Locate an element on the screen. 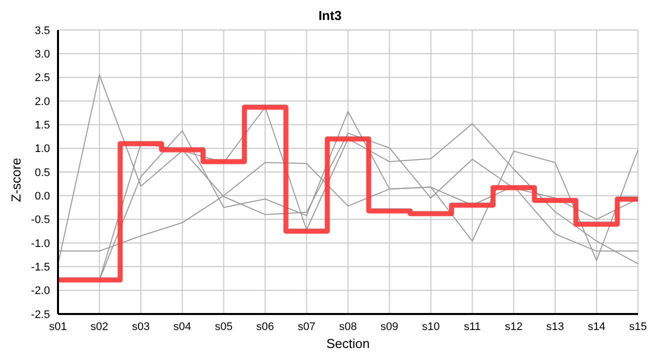  y-tick-label: 1.0 is located at coordinates (42, 149).